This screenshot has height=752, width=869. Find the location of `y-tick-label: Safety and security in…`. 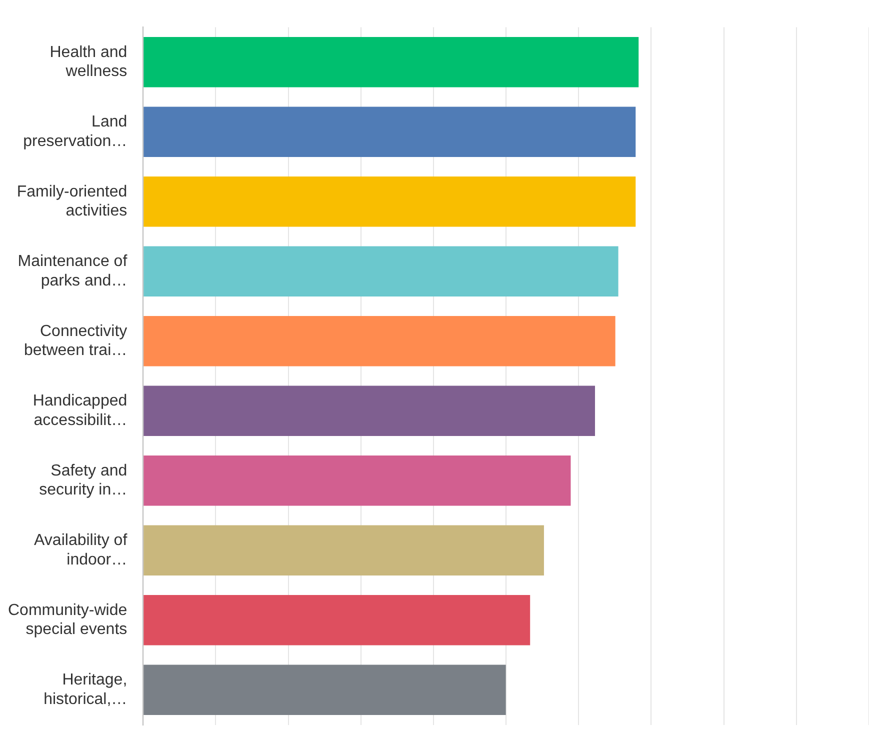

y-tick-label: Safety and security in… is located at coordinates (83, 480).